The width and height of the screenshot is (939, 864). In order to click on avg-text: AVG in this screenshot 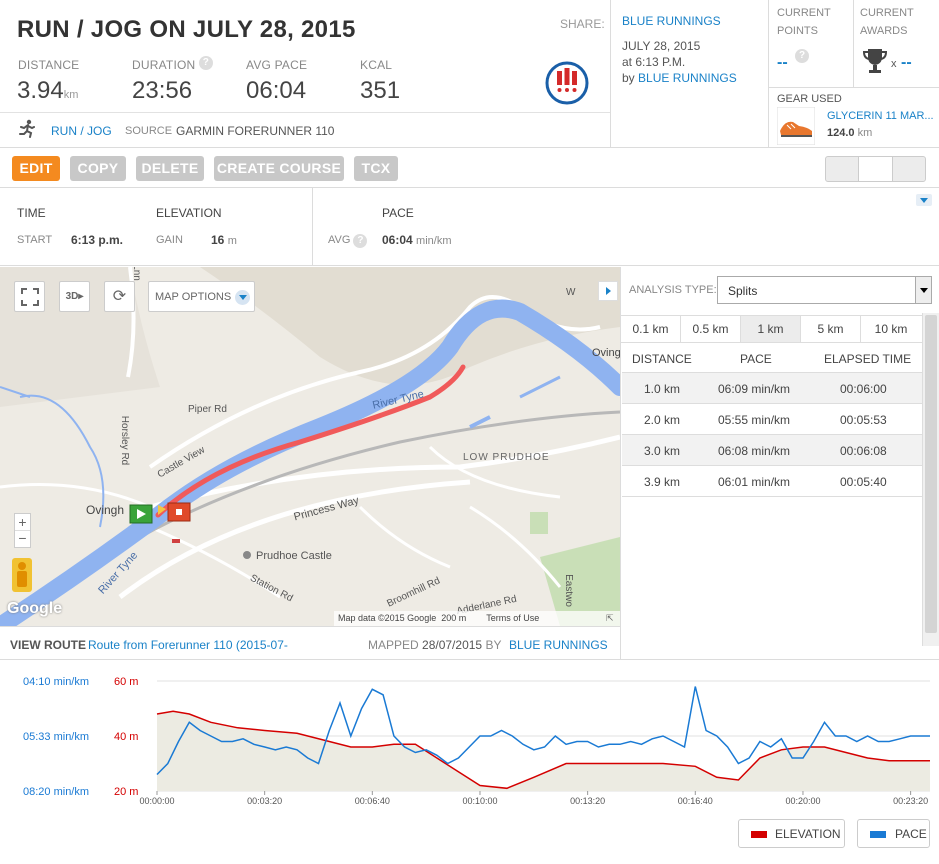, I will do `click(339, 240)`.